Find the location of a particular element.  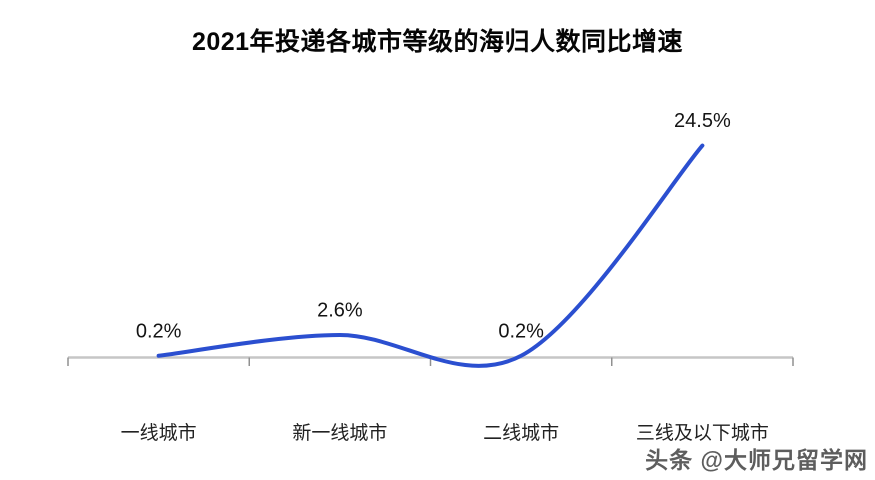

x-axis-label: 新一线城市 is located at coordinates (339, 433).